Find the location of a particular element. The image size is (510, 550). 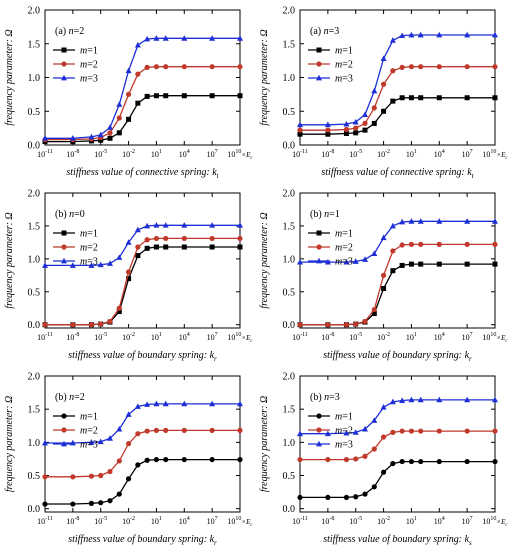

x-axis-label: stiffness value of boundary spring: kr is located at coordinates (397, 356).